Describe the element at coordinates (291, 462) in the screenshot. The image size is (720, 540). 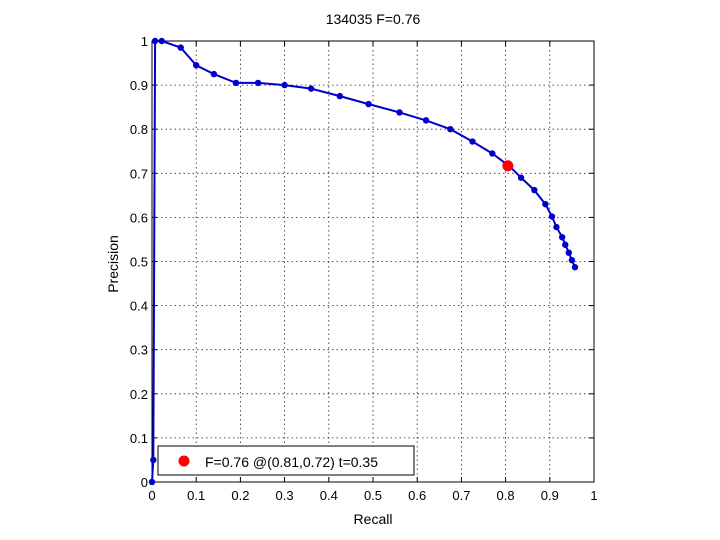
I see `legend-label: F=0.76 @(0.81,0.72) t=0.35` at that location.